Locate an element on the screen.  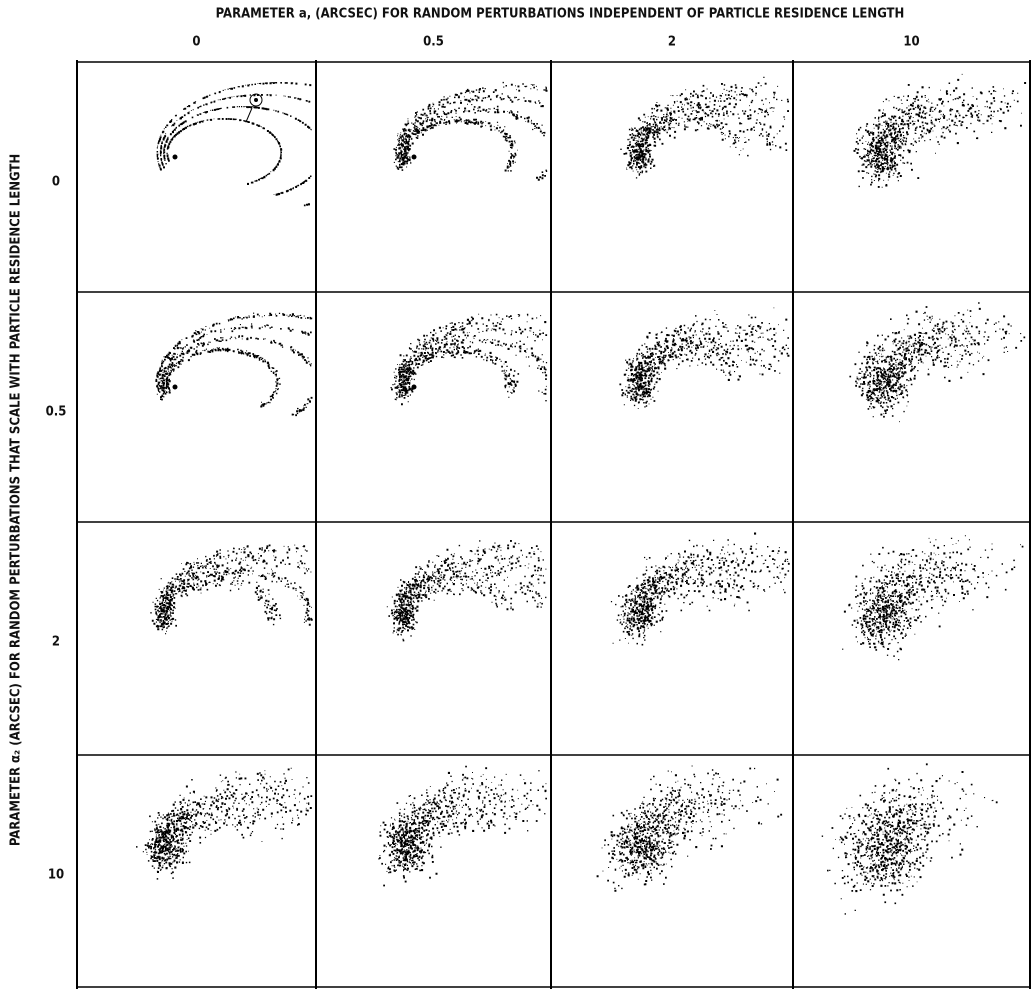
row-label: 0 is located at coordinates (56, 182).